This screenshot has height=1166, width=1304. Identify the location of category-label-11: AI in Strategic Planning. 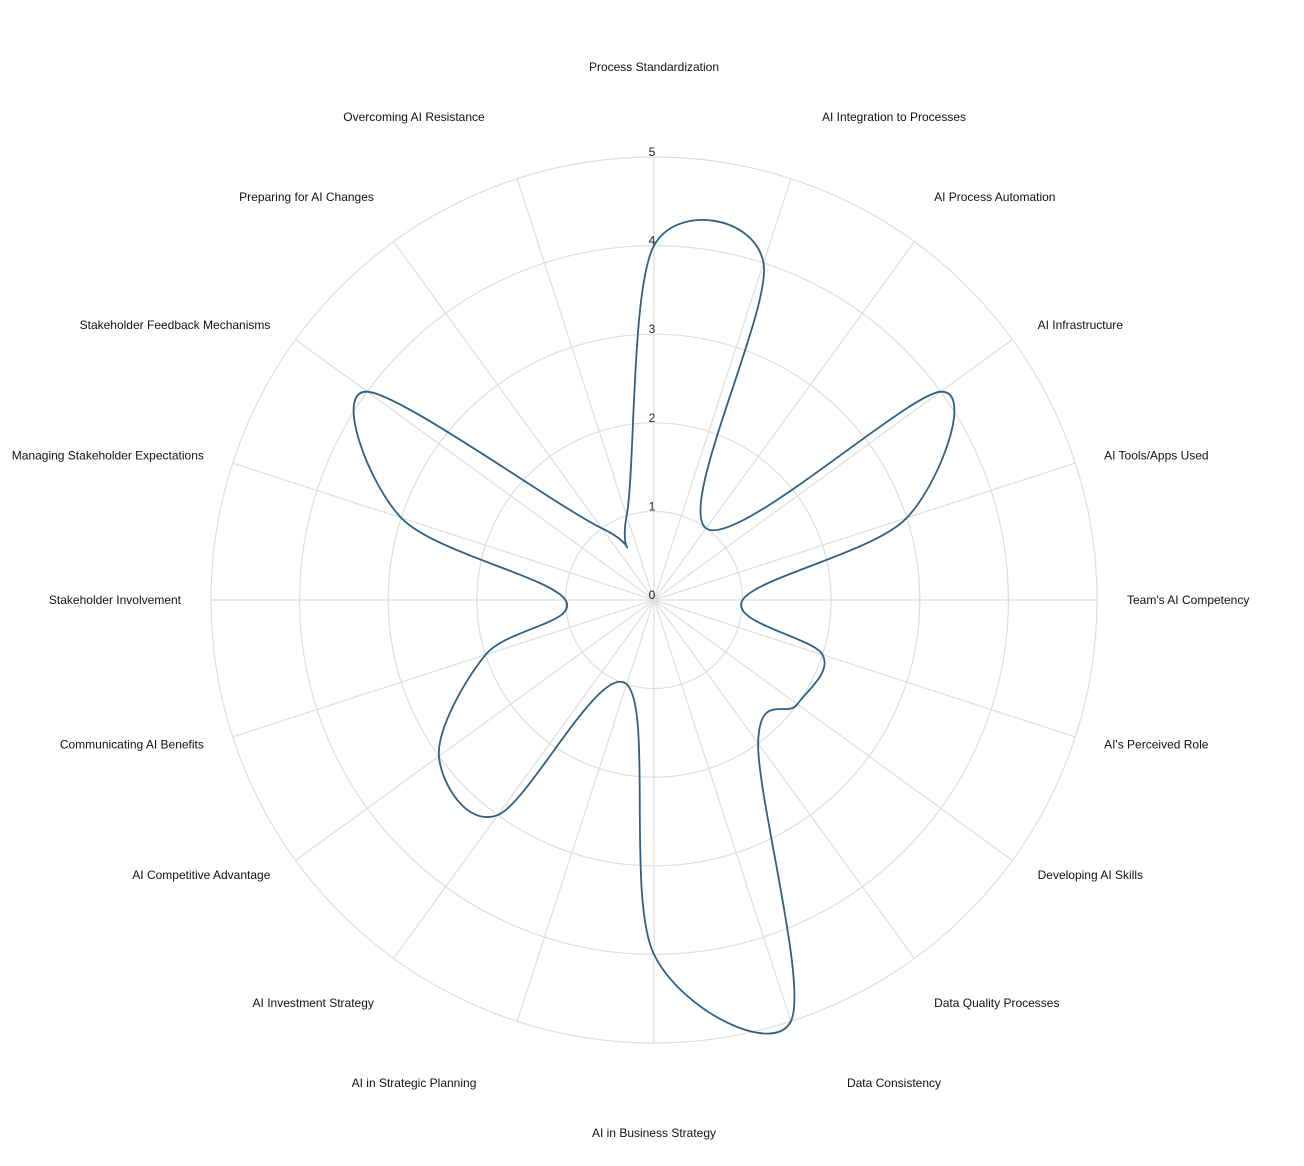
(414, 1083).